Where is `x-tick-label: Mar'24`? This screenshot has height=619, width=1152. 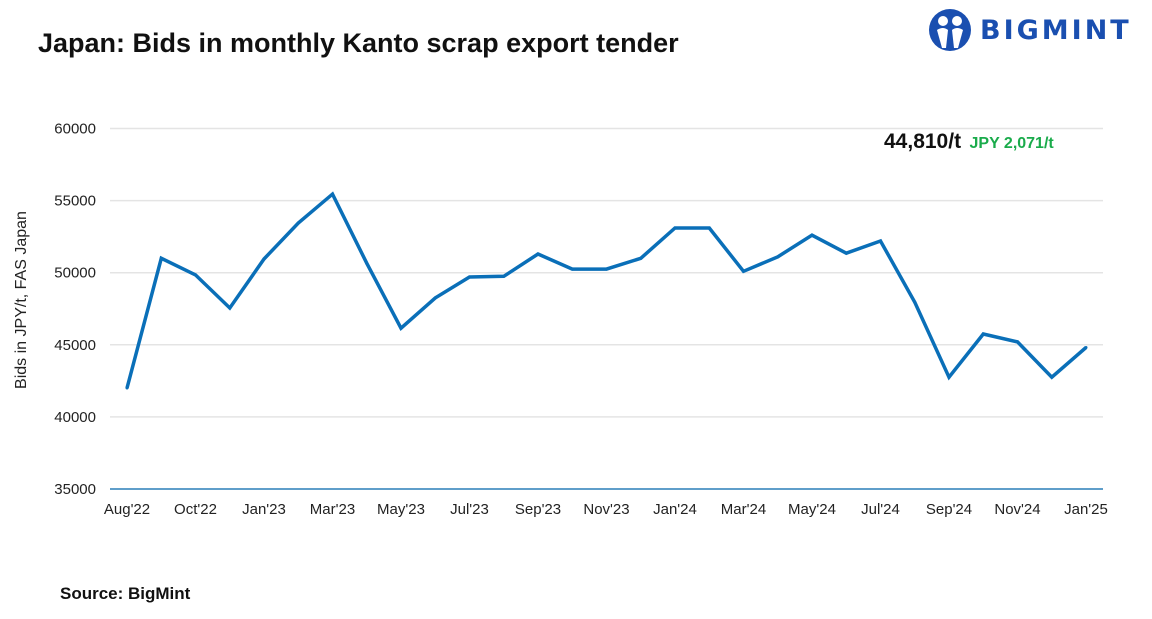
x-tick-label: Mar'24 is located at coordinates (743, 509).